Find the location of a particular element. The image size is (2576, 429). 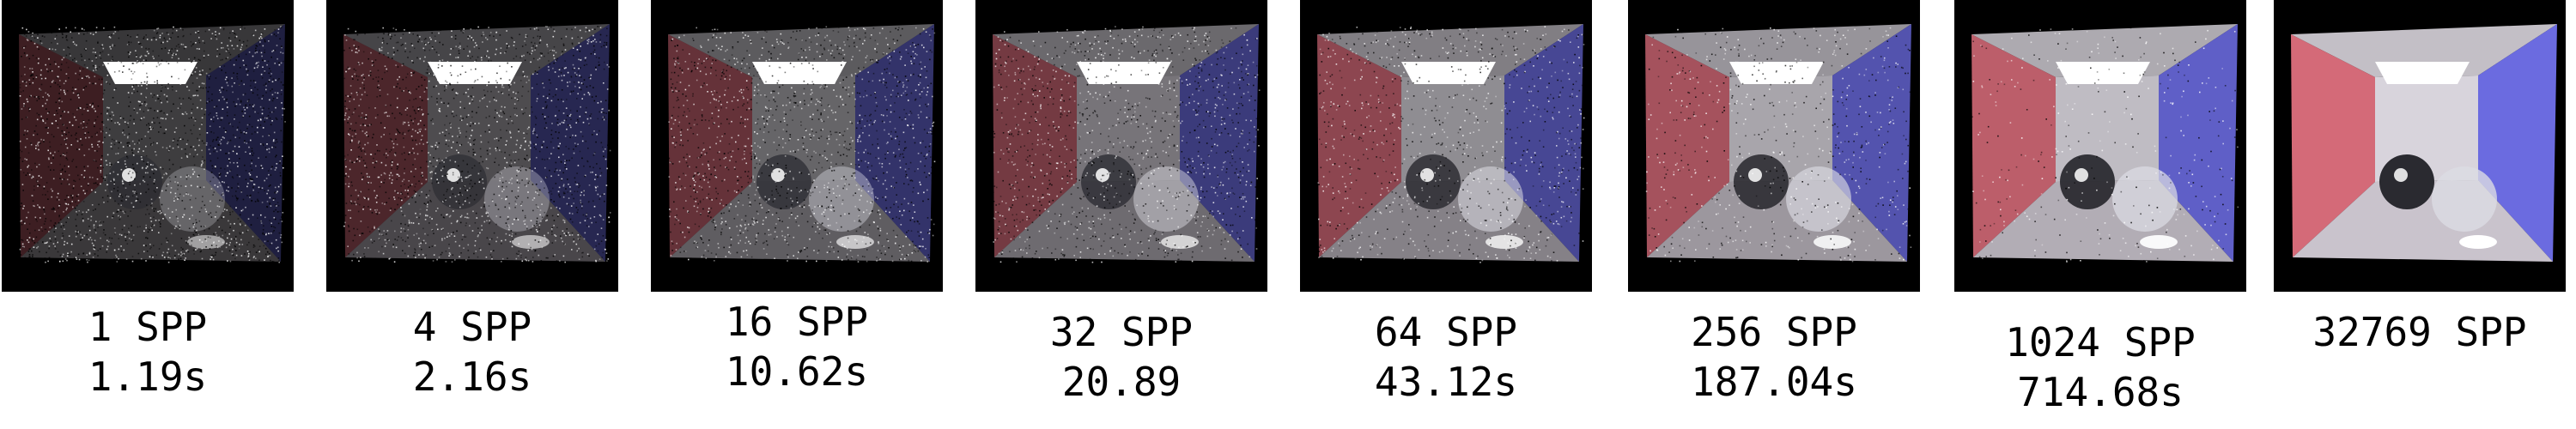

caption: 1024 SPP 714.68s is located at coordinates (2100, 367).